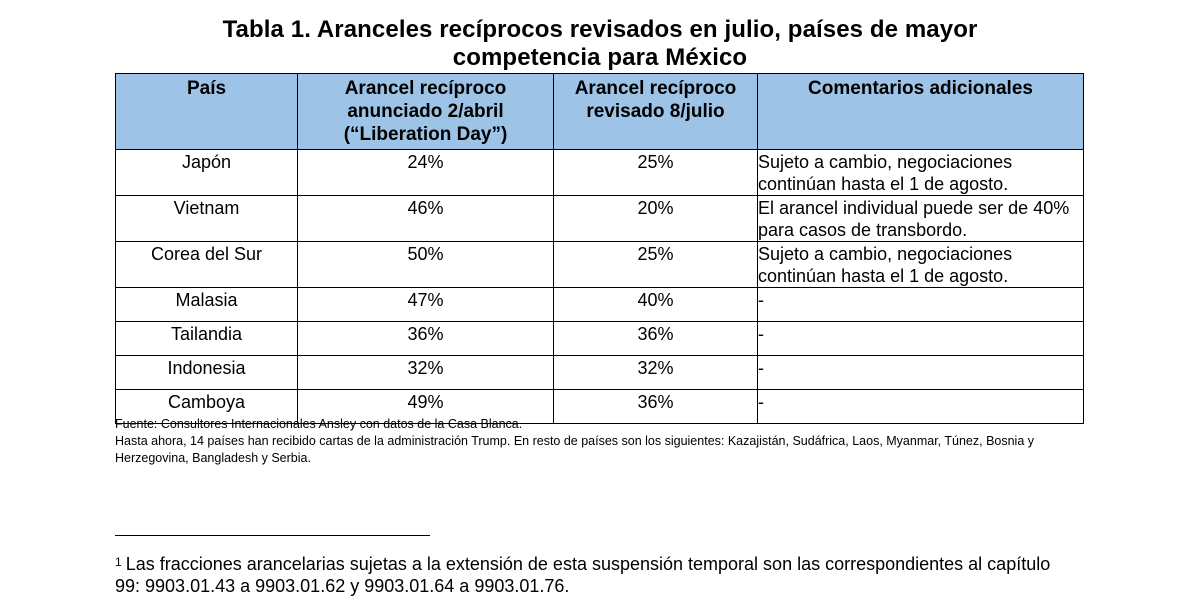  I want to click on cell-revised-tariff: 40%, so click(655, 304).